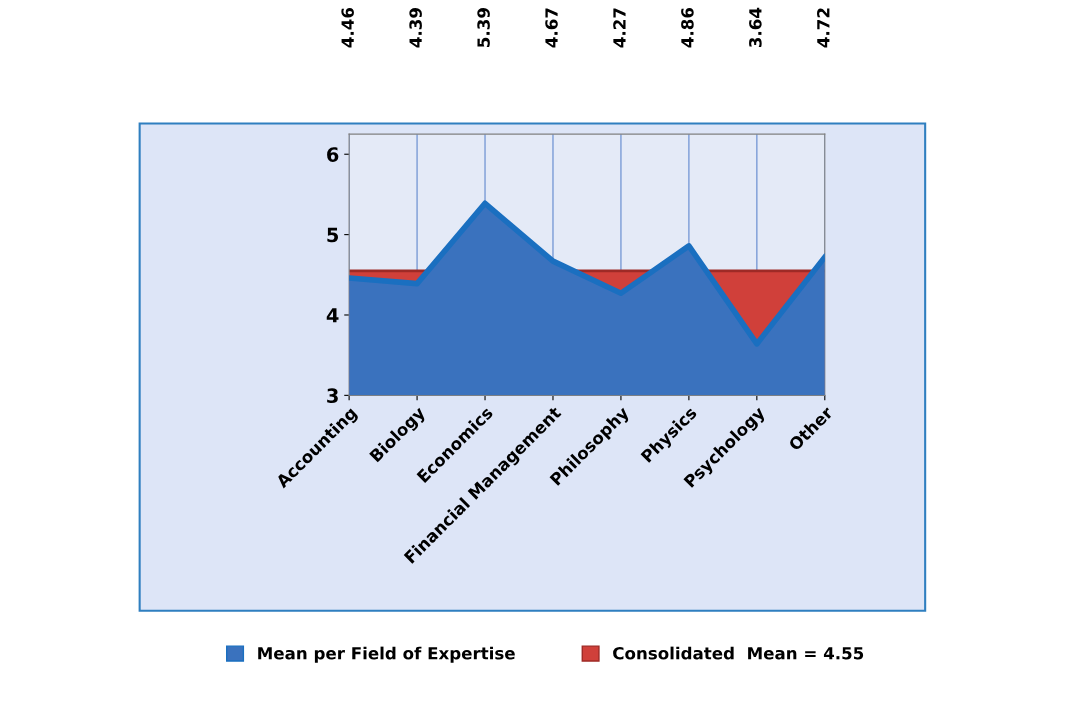 The image size is (1091, 706). What do you see at coordinates (415, 28) in the screenshot?
I see `data-label: 4.39` at bounding box center [415, 28].